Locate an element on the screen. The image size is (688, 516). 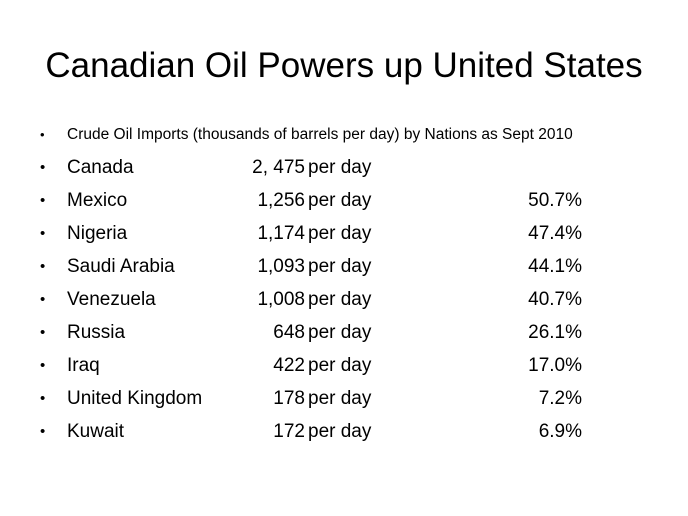
import-amount: 1,256 is located at coordinates (281, 200).